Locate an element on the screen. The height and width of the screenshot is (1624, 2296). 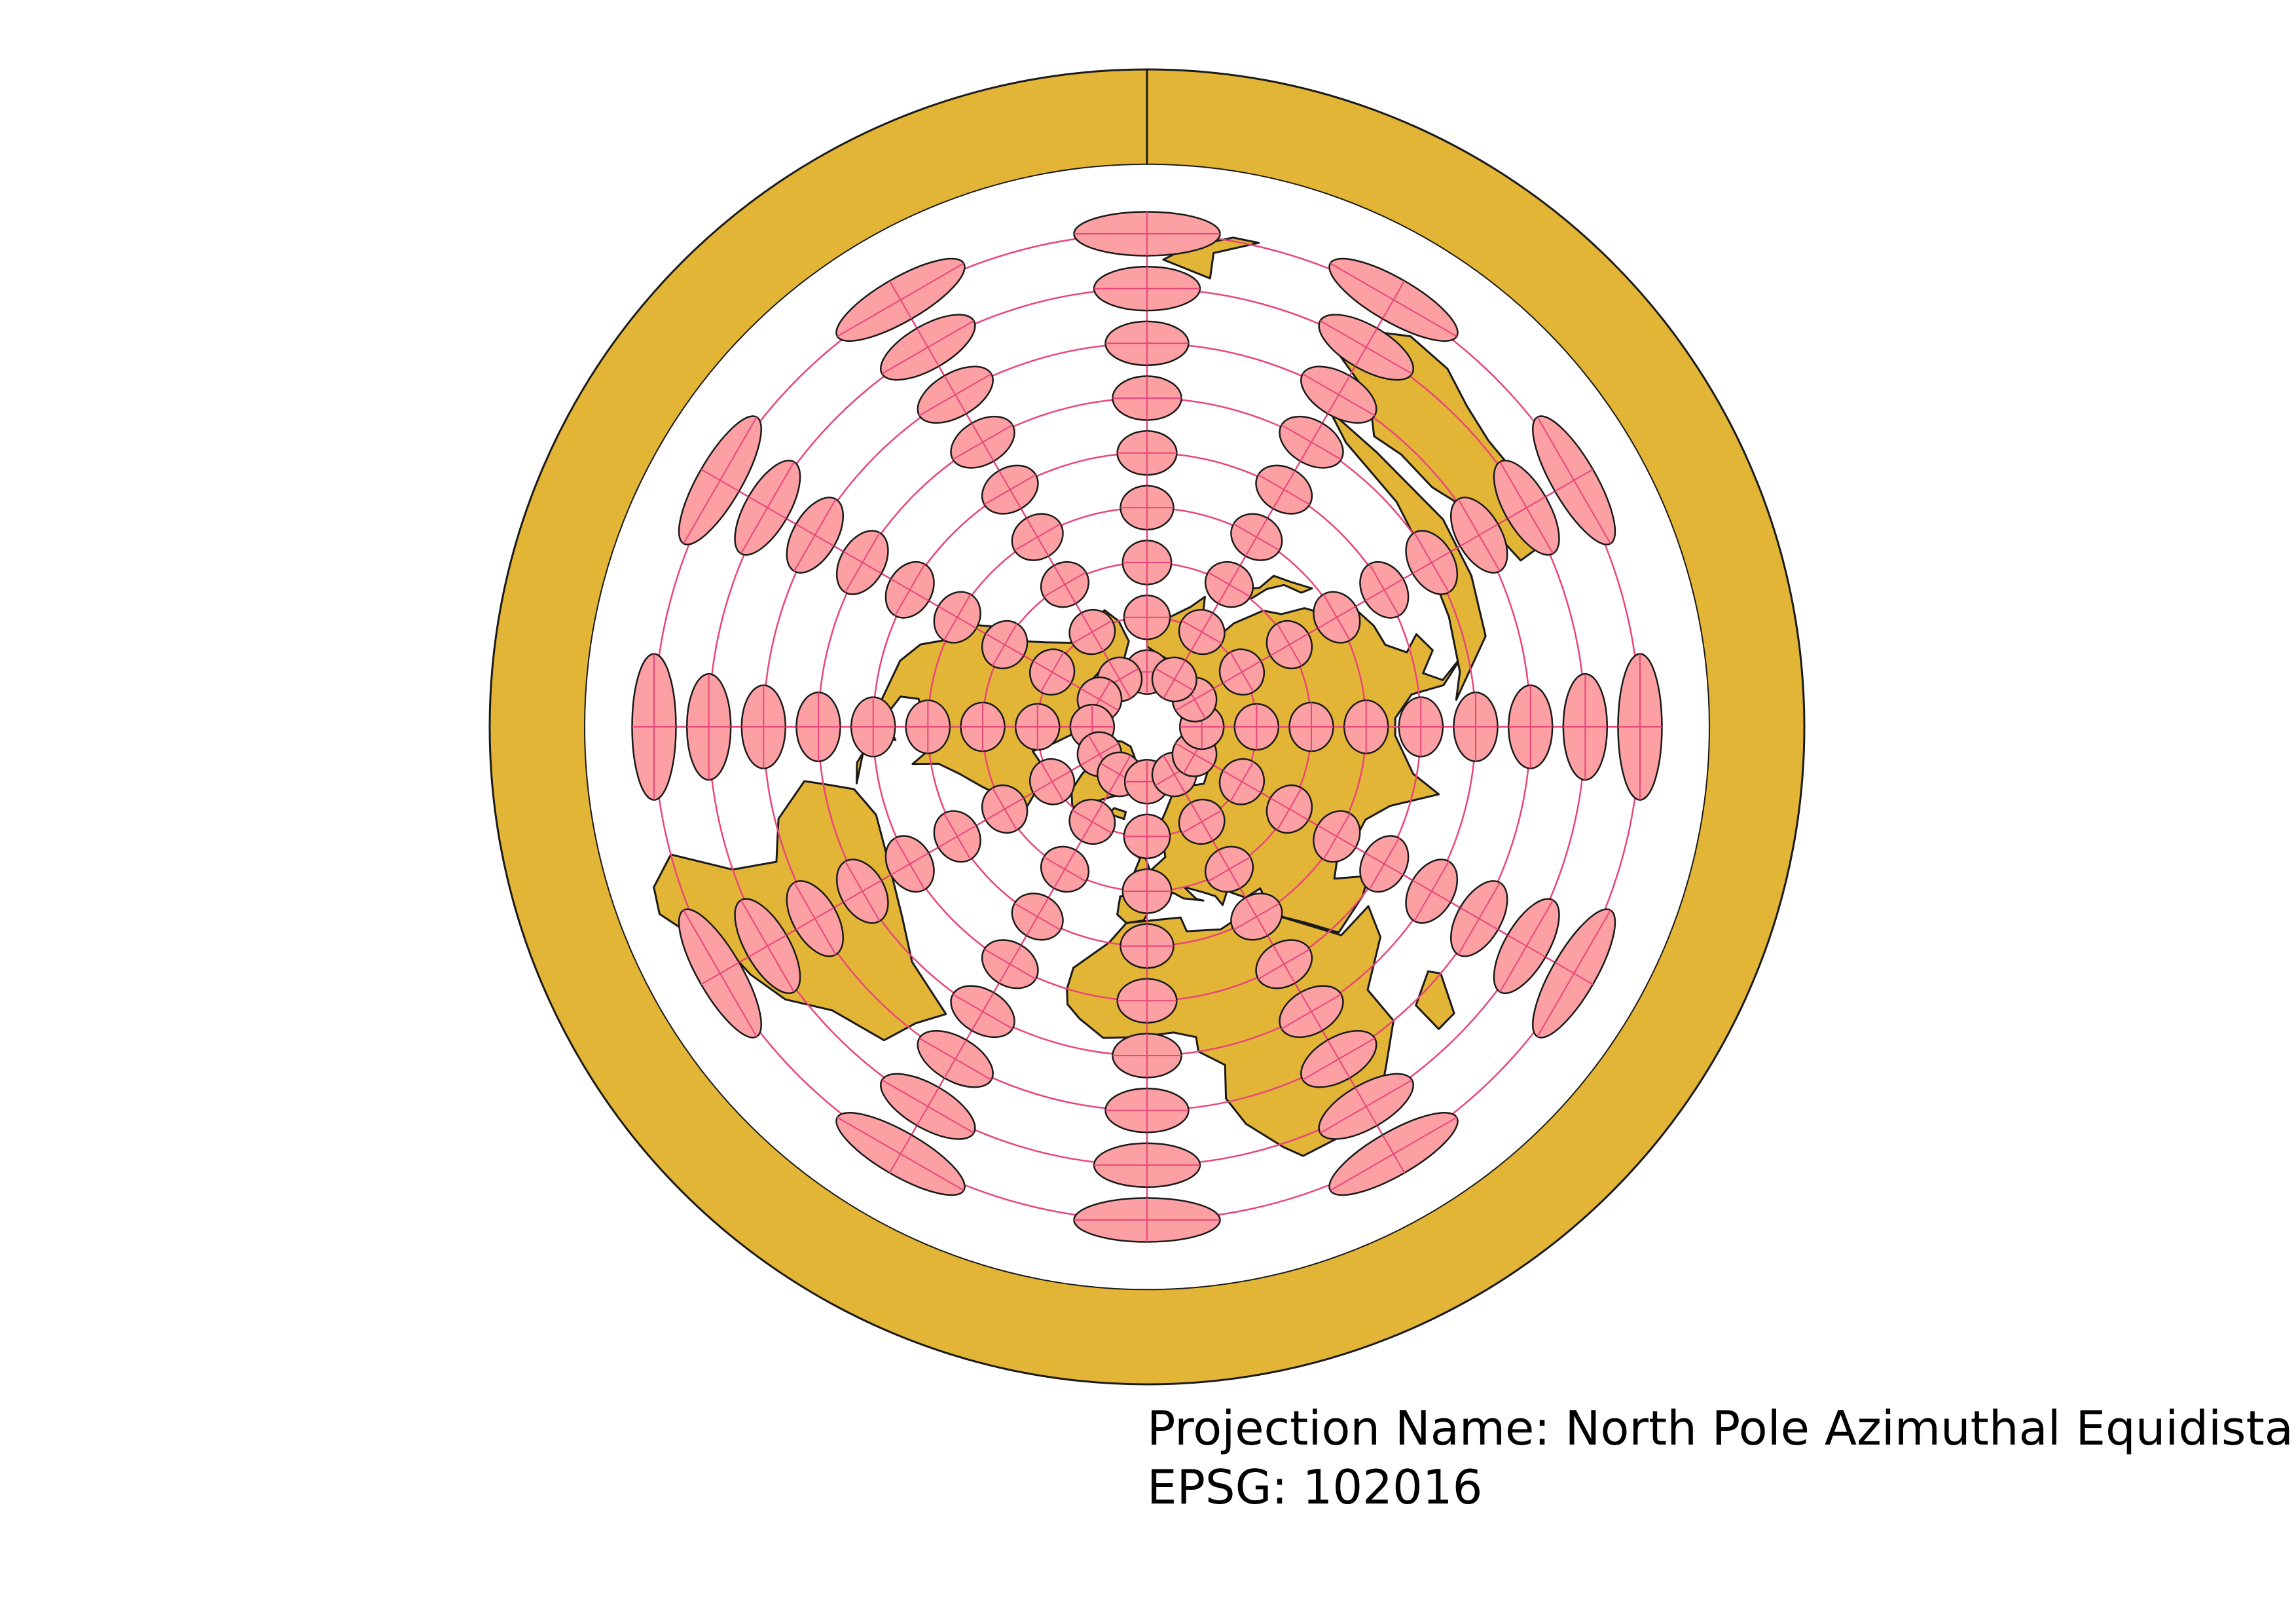
epsg-label: EPSG: 102016 is located at coordinates (1315, 1487).